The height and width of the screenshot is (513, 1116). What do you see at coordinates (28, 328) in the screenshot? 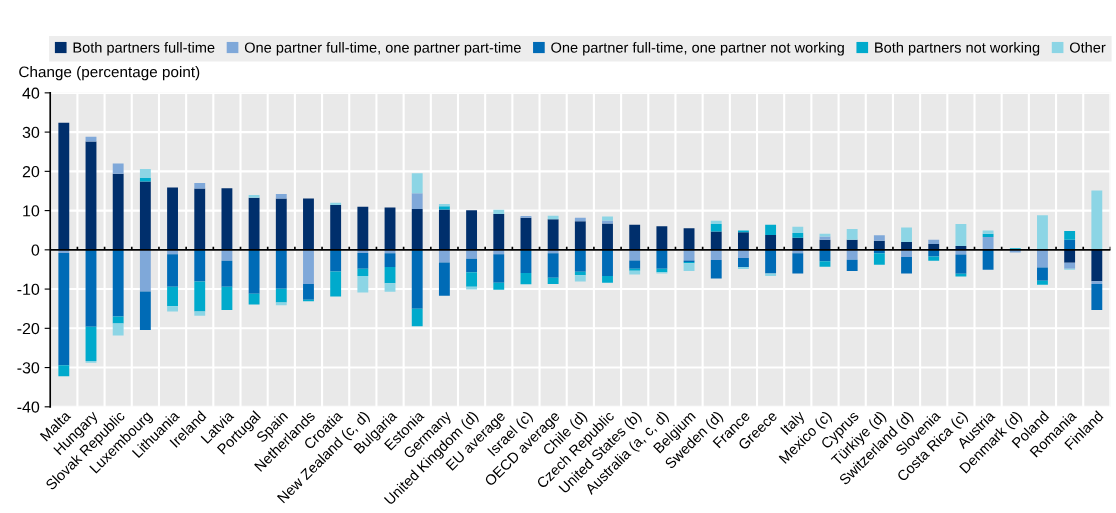
I see `y-tick-label: -20` at bounding box center [28, 328].